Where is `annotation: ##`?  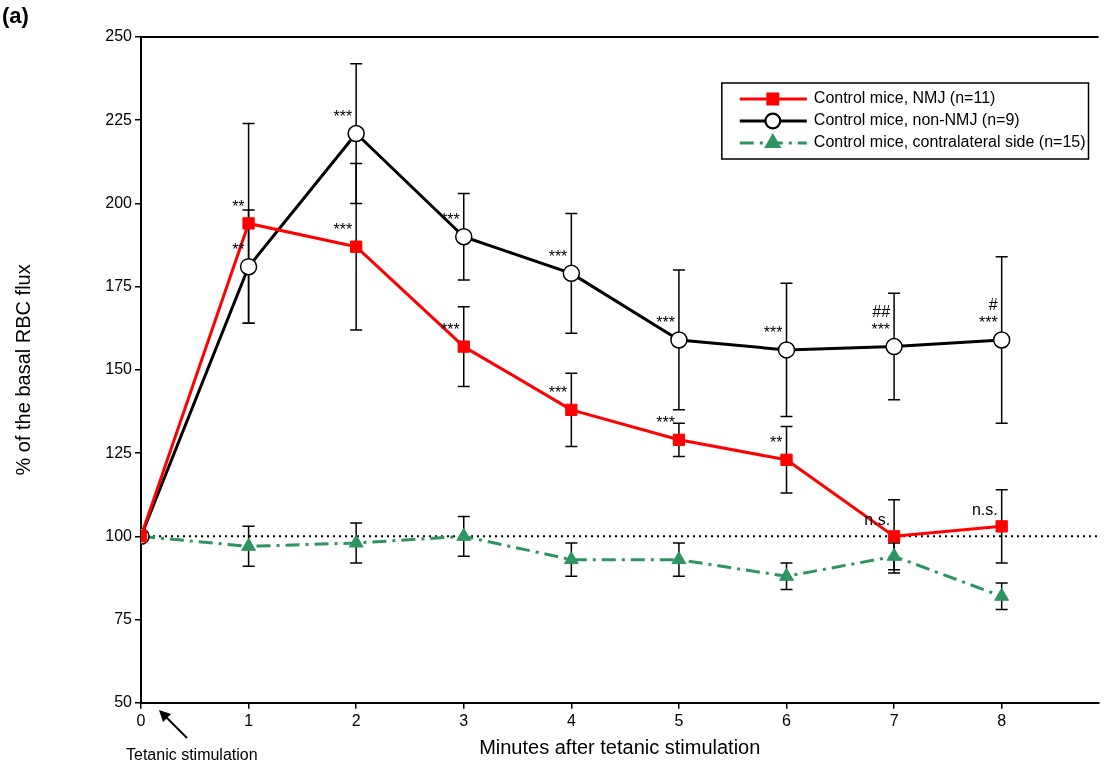 annotation: ## is located at coordinates (881, 311).